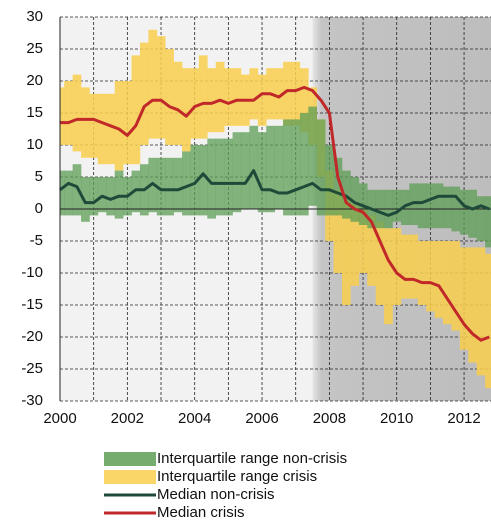 The image size is (491, 532). I want to click on x-tick-label: 2000, so click(59, 418).